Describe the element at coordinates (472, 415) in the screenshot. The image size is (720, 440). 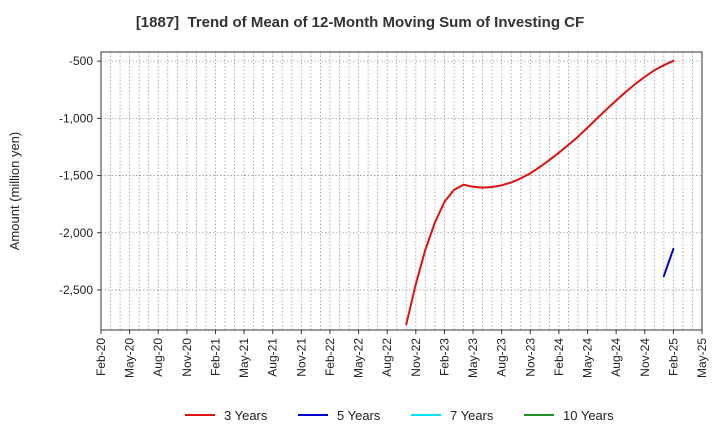
I see `legend-label-7-years: 7 Years` at that location.